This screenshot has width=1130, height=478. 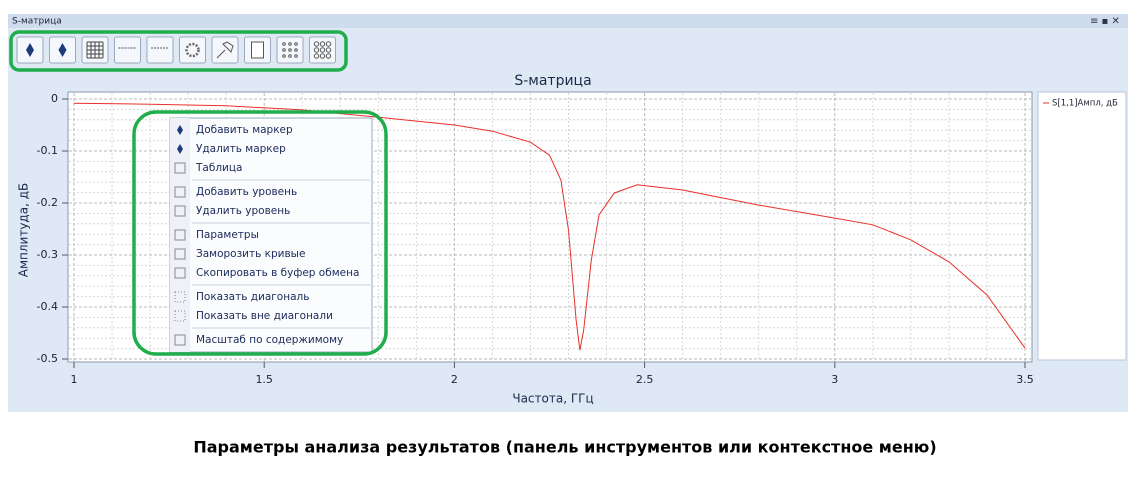 I want to click on legend, so click(x=1082, y=226).